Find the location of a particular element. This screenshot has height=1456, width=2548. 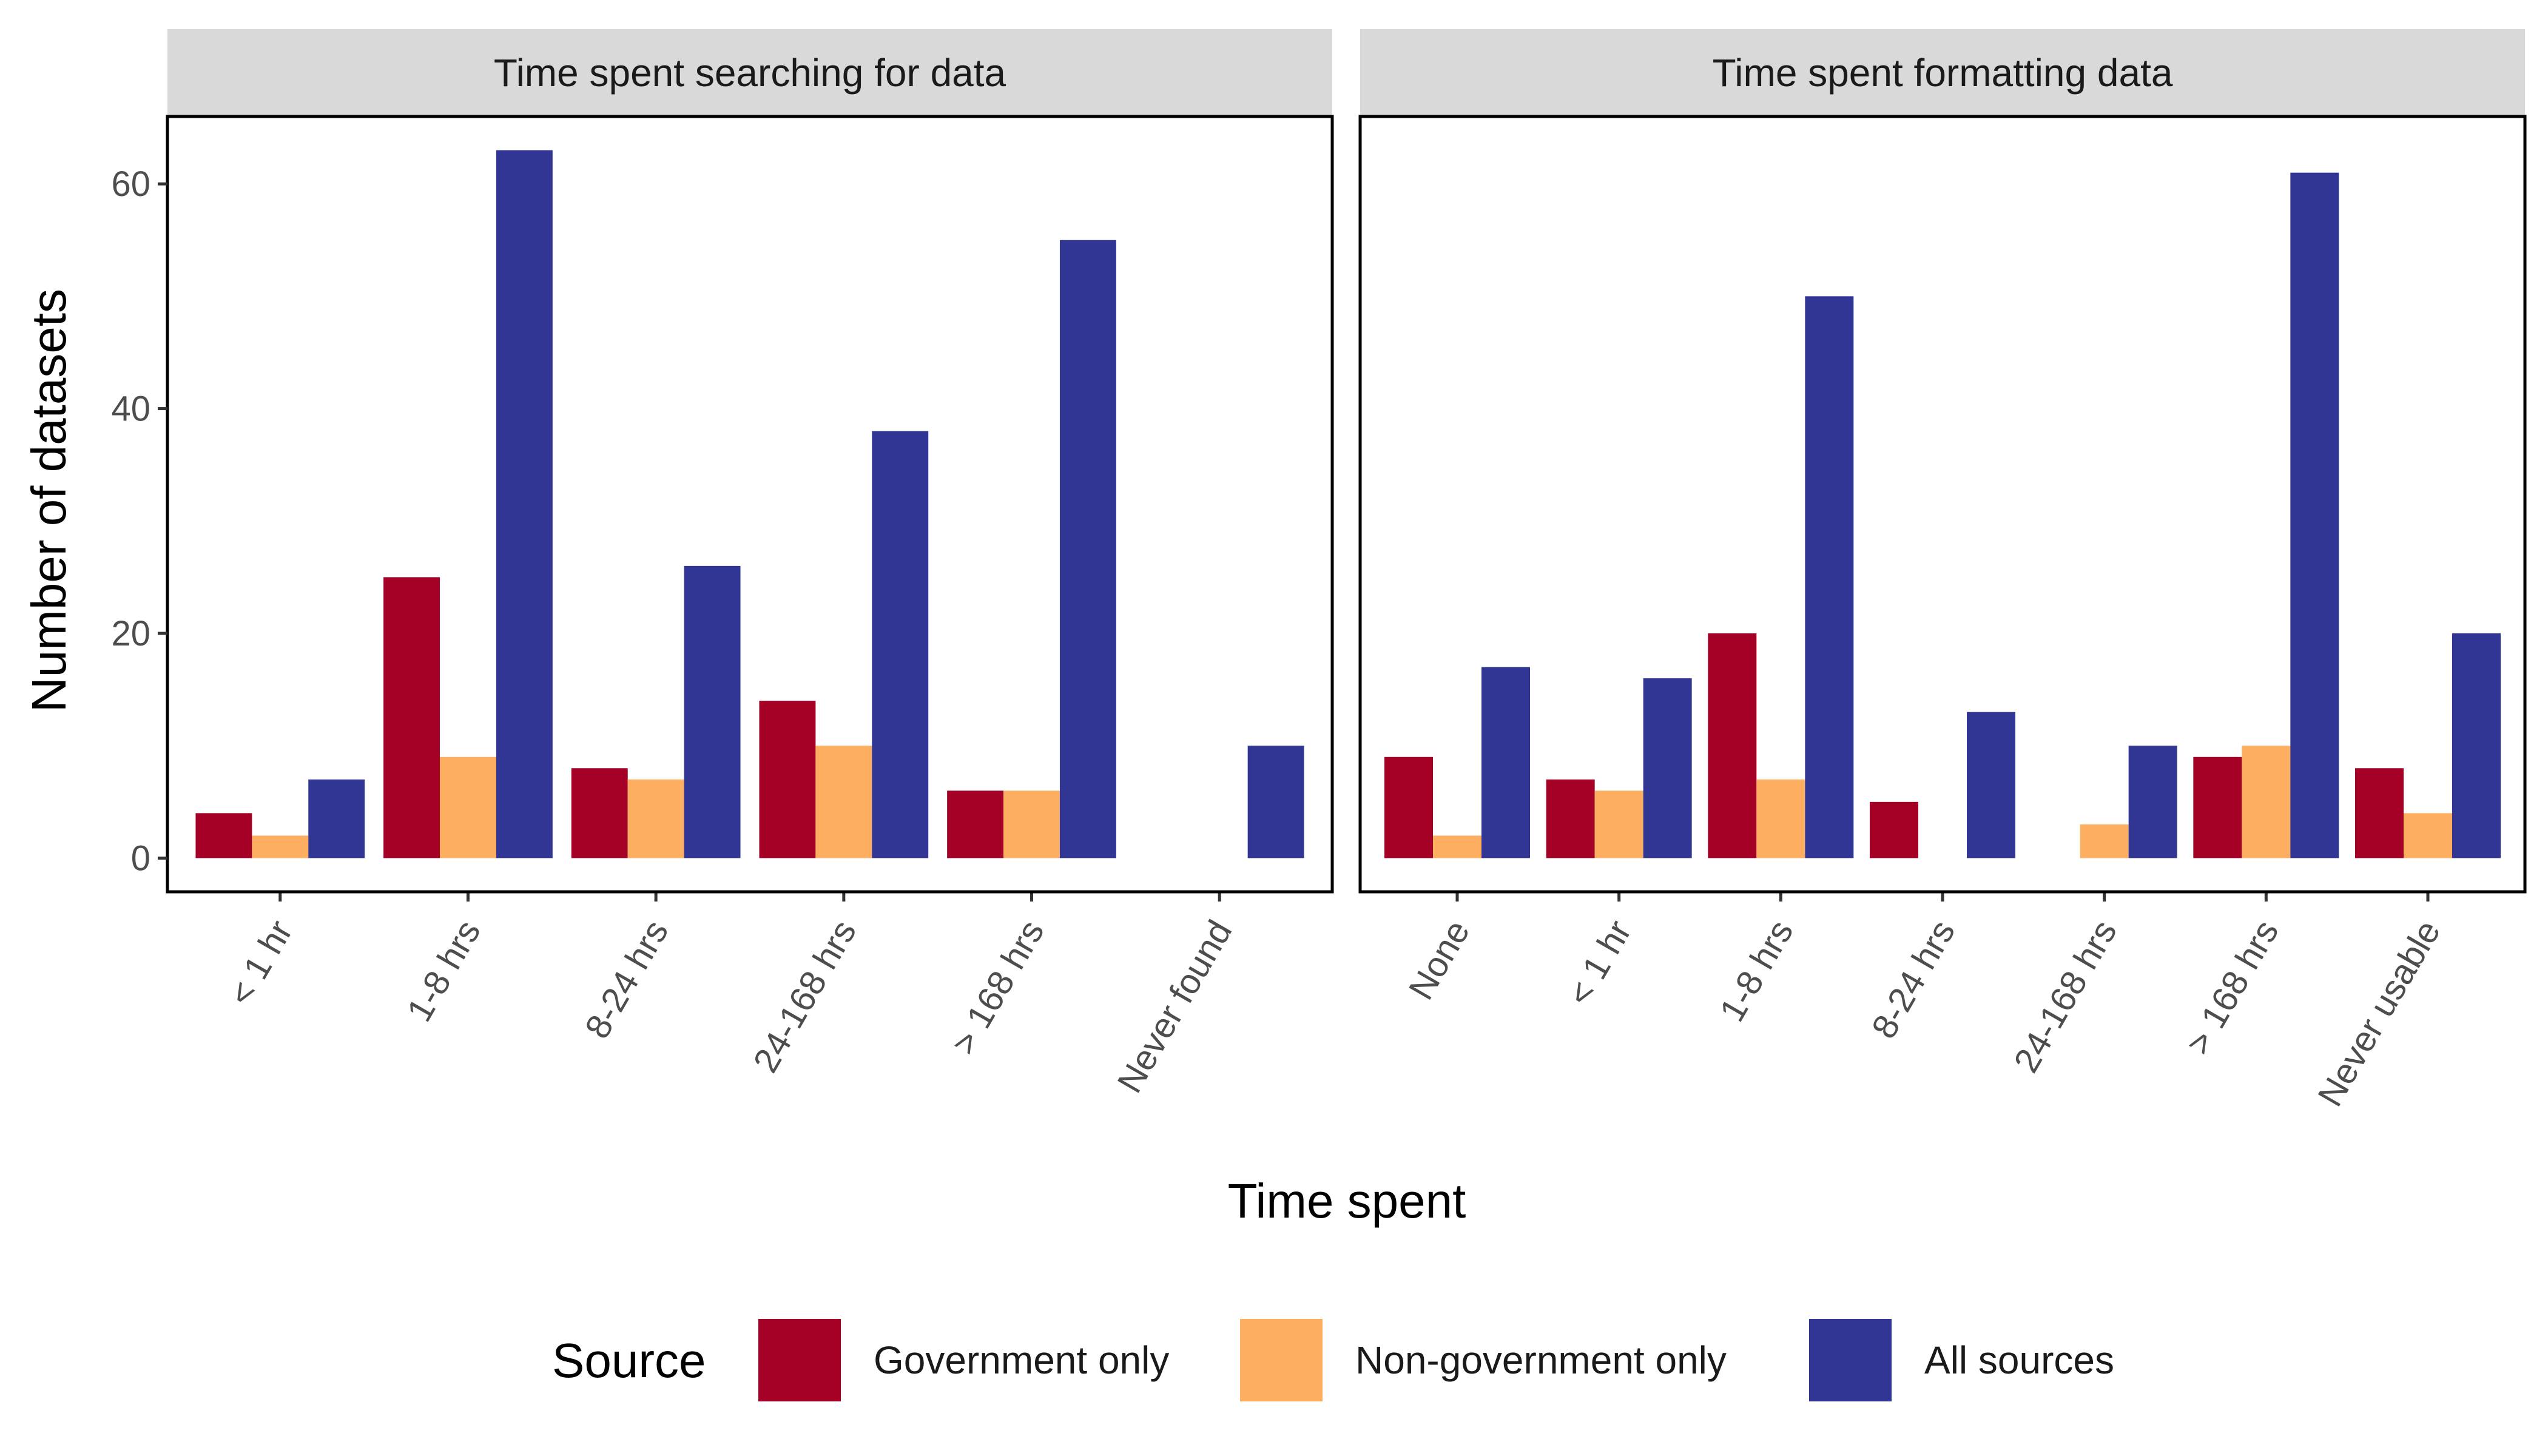

panel-title: Time spent formatting data is located at coordinates (1943, 73).